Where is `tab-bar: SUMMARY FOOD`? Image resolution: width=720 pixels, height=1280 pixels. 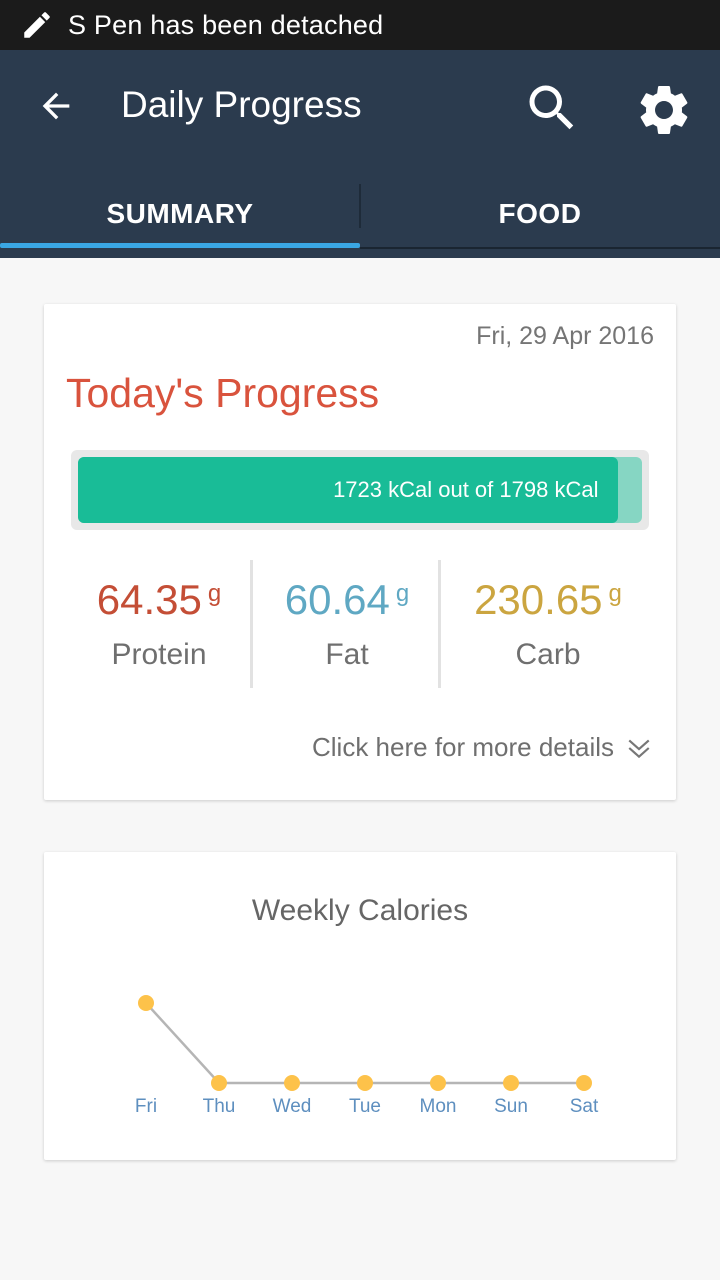
tab-bar: SUMMARY FOOD is located at coordinates (360, 218).